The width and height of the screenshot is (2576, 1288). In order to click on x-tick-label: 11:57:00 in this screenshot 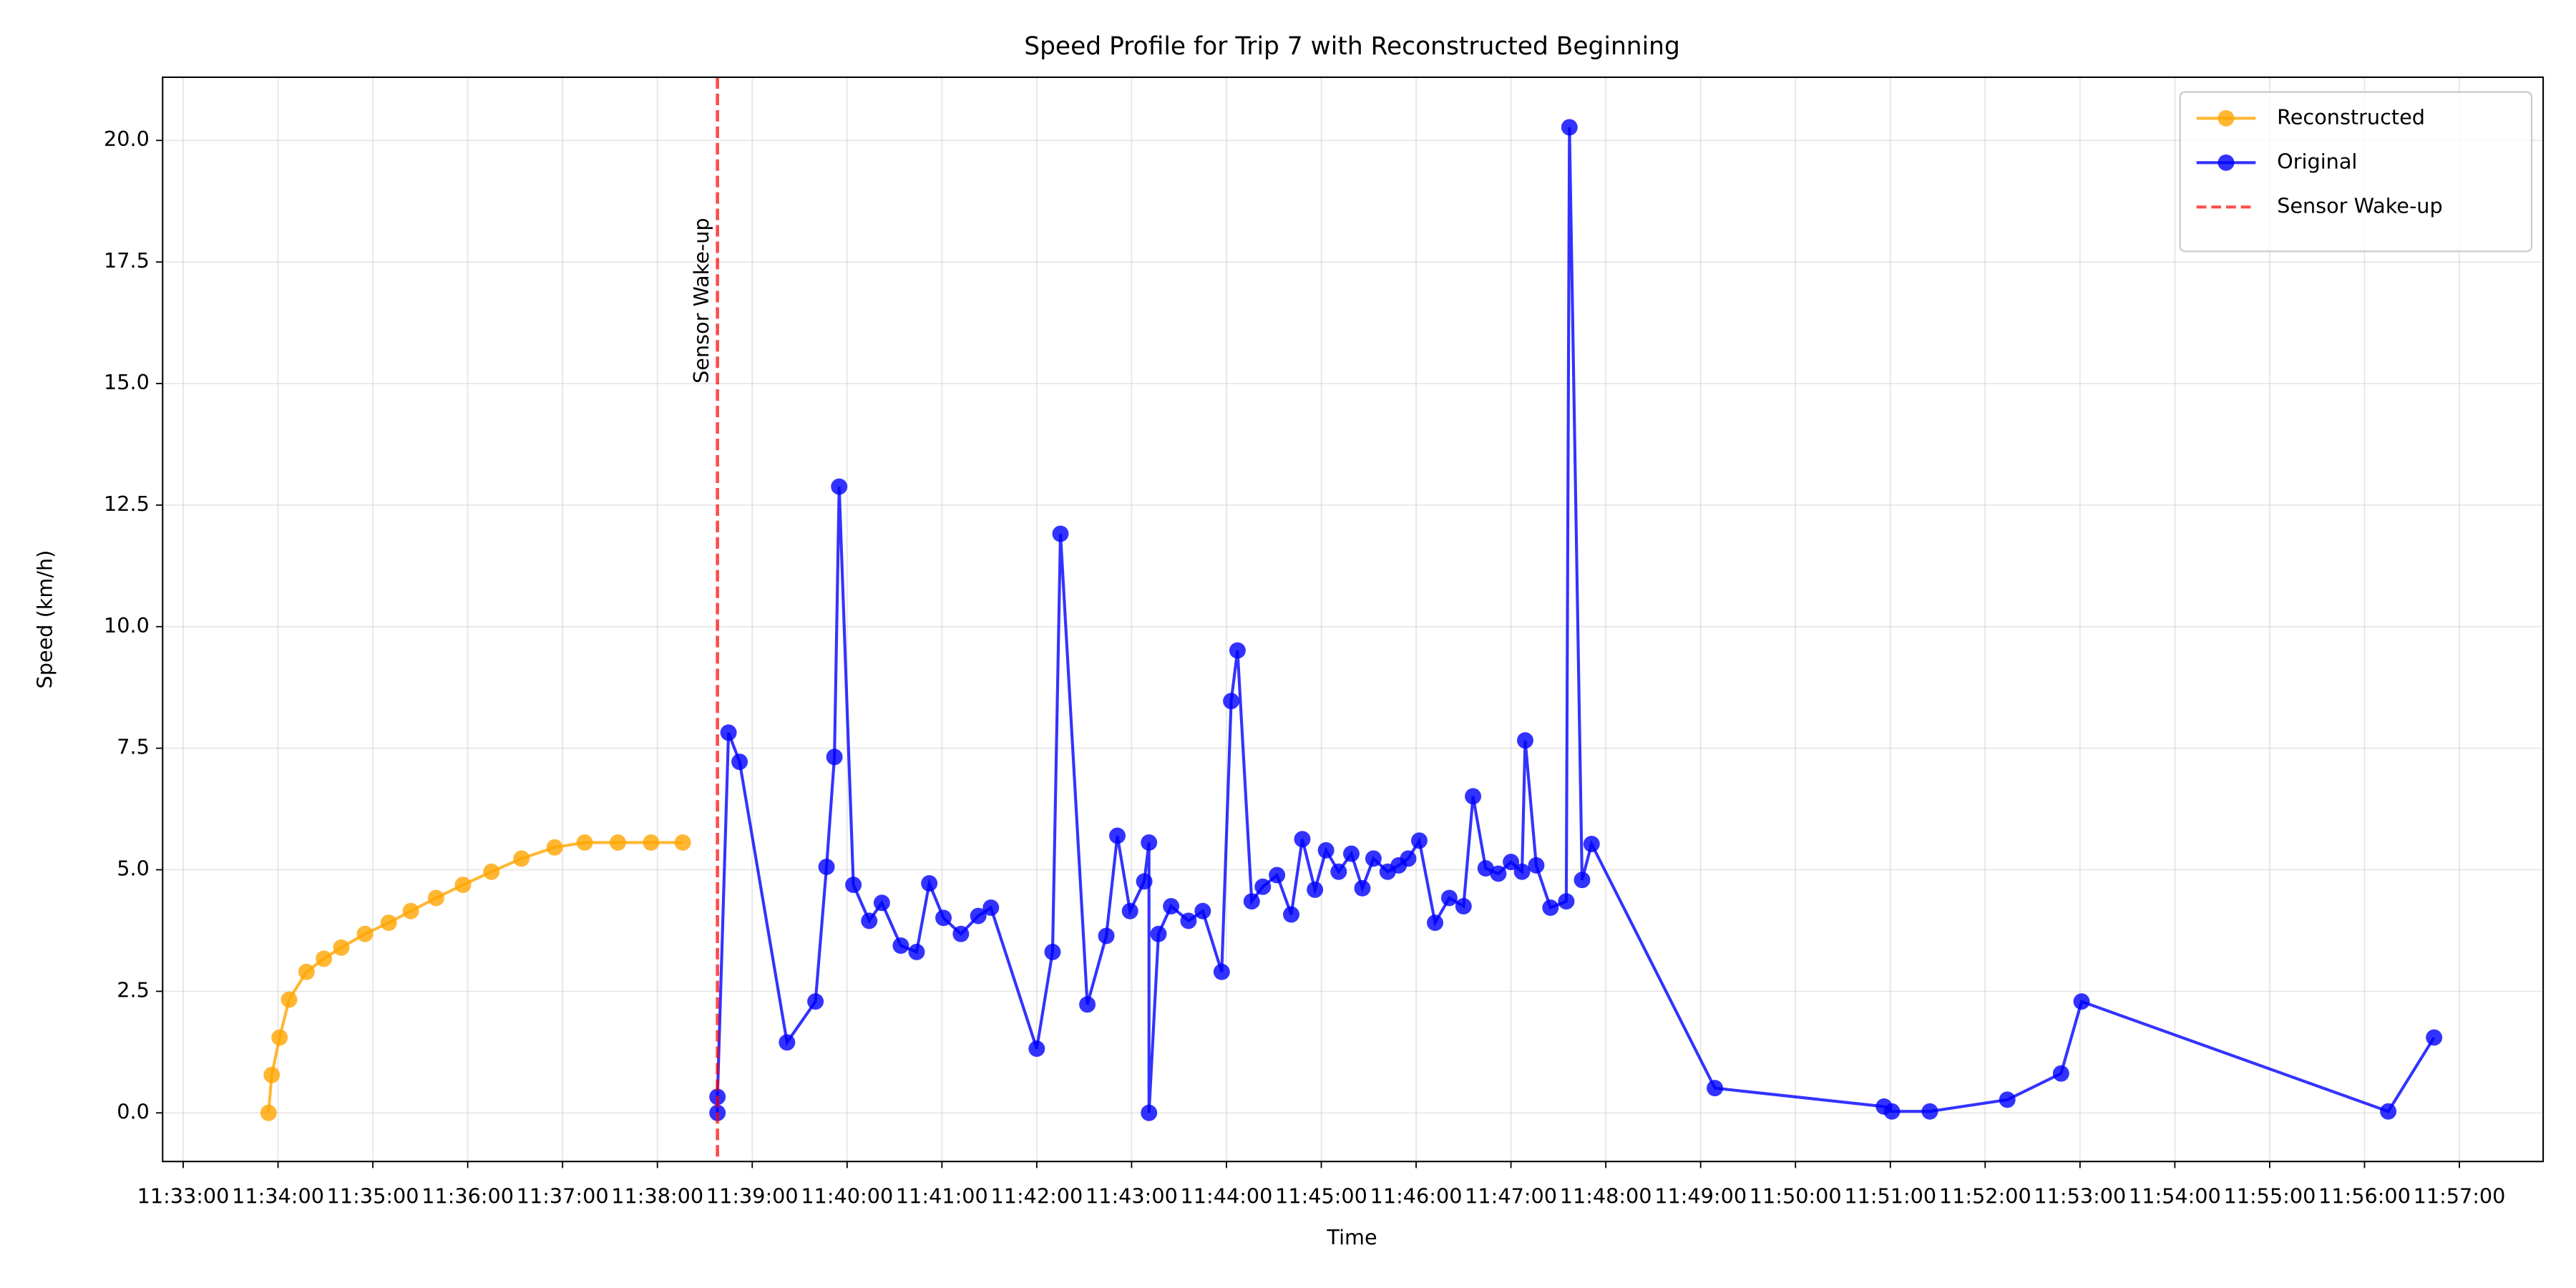, I will do `click(2460, 1196)`.